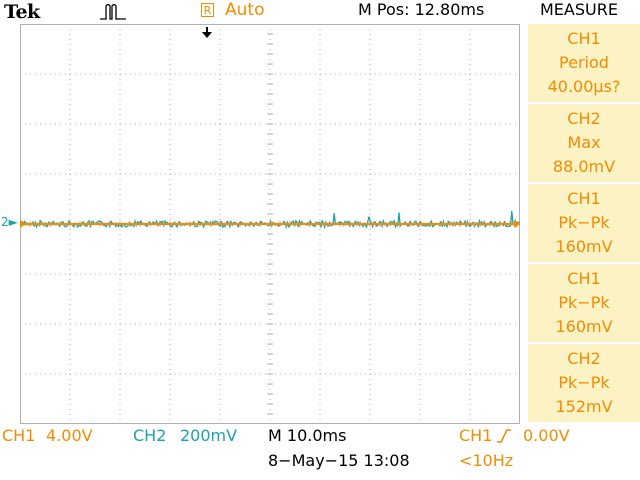 Image resolution: width=640 pixels, height=480 pixels. I want to click on timebase-readout: M 10.0ms, so click(307, 435).